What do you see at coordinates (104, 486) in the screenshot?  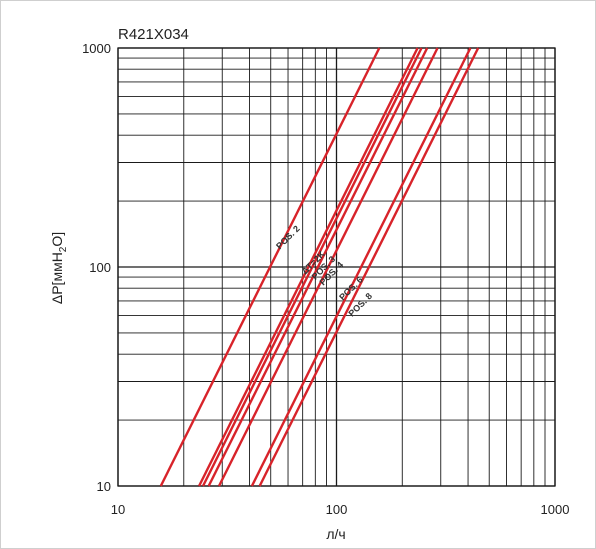 I see `y-tick-label: 10` at bounding box center [104, 486].